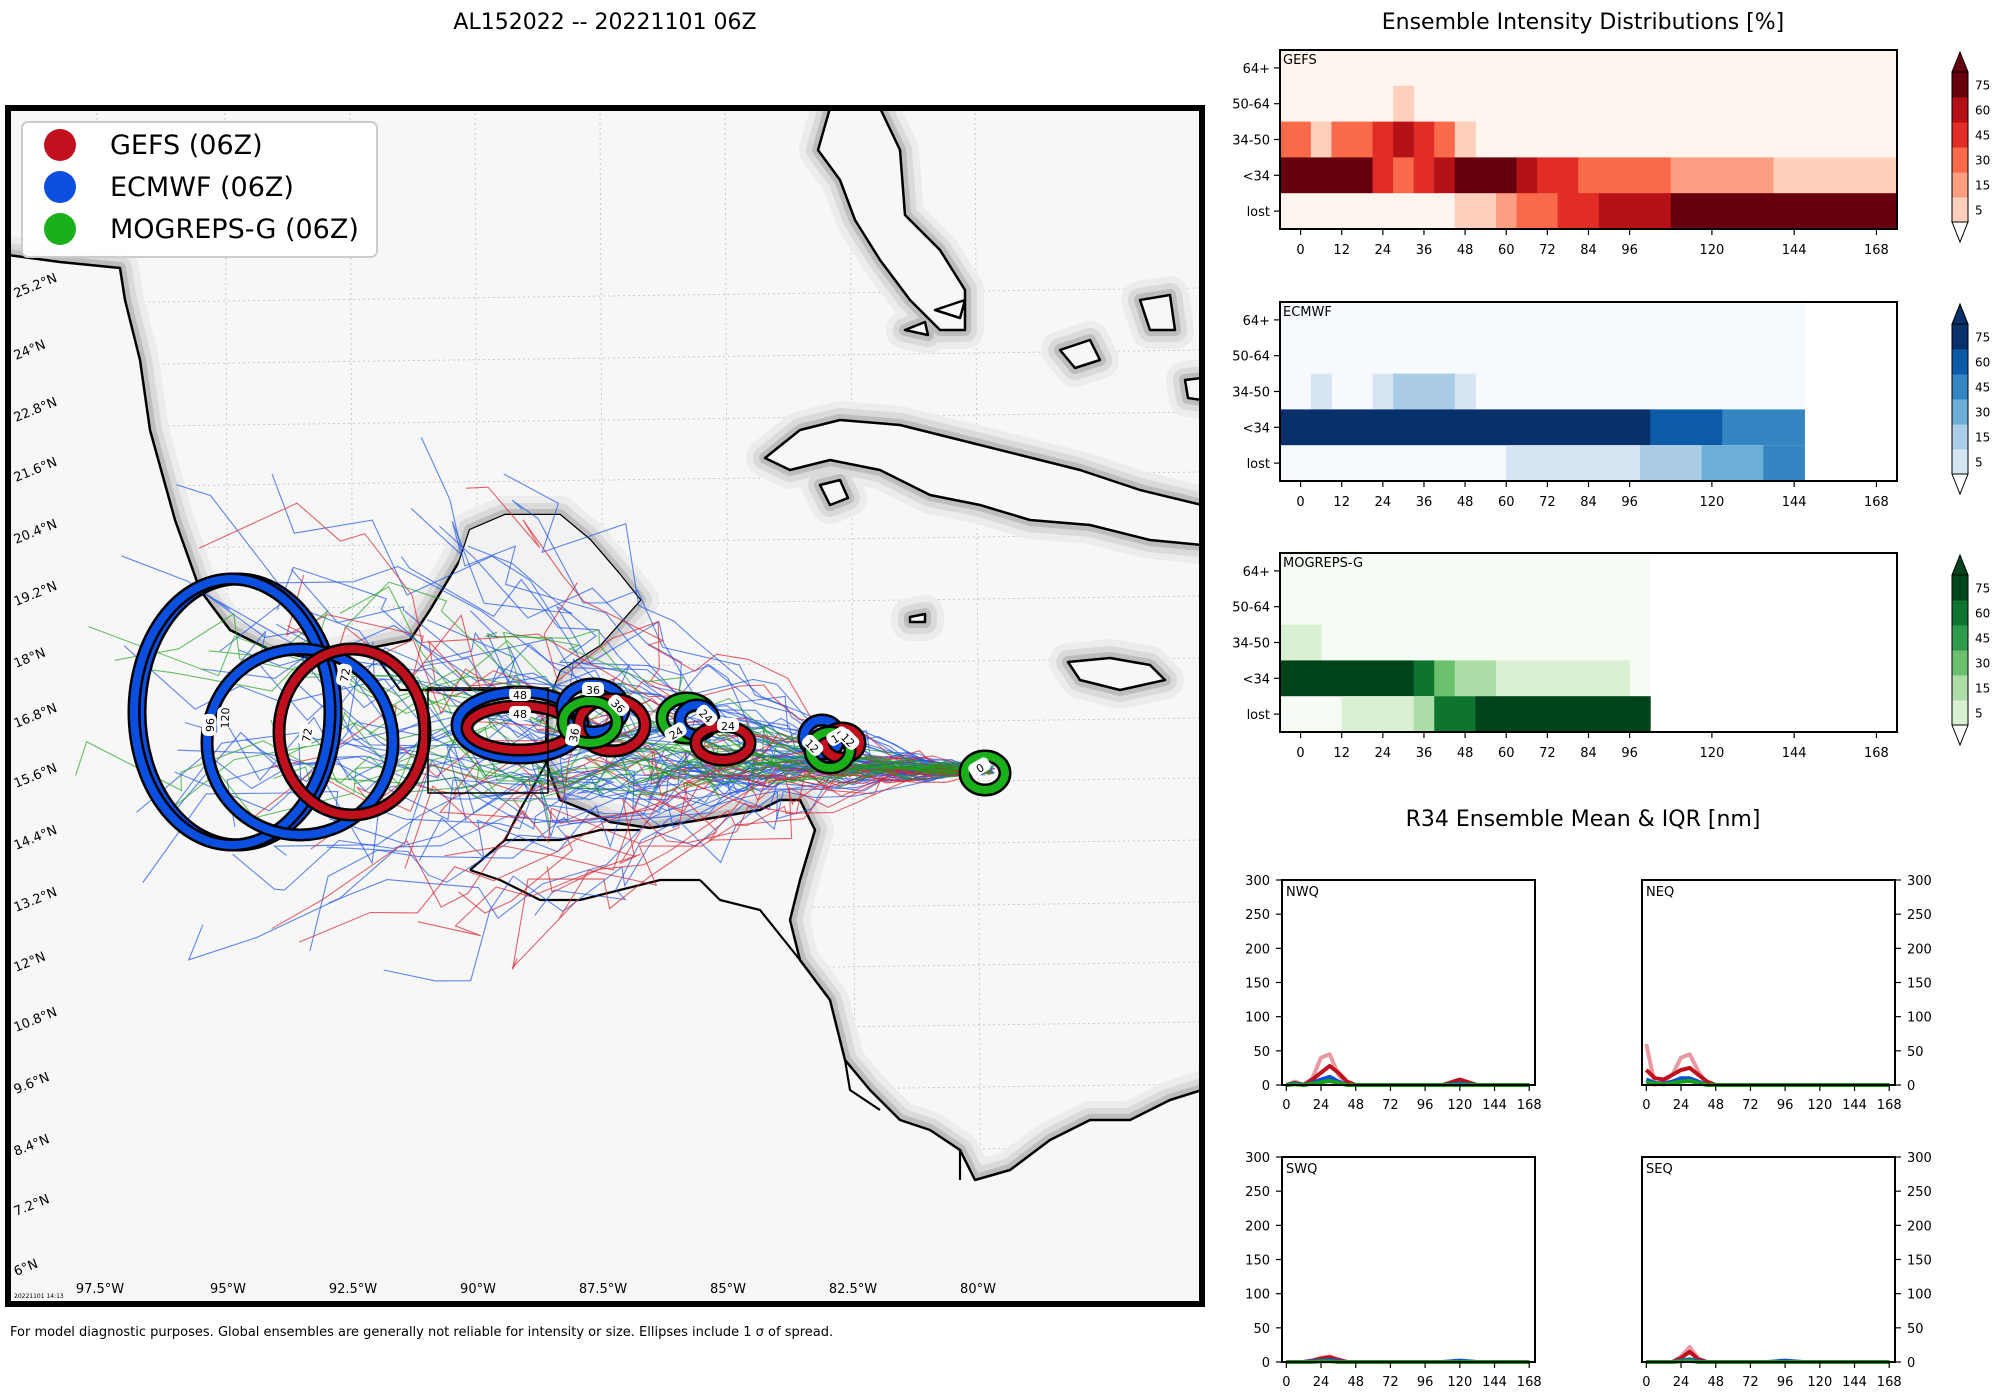 Image resolution: width=2000 pixels, height=1400 pixels. Describe the element at coordinates (1588, 753) in the screenshot. I see `heatmap-x-label: 84` at that location.